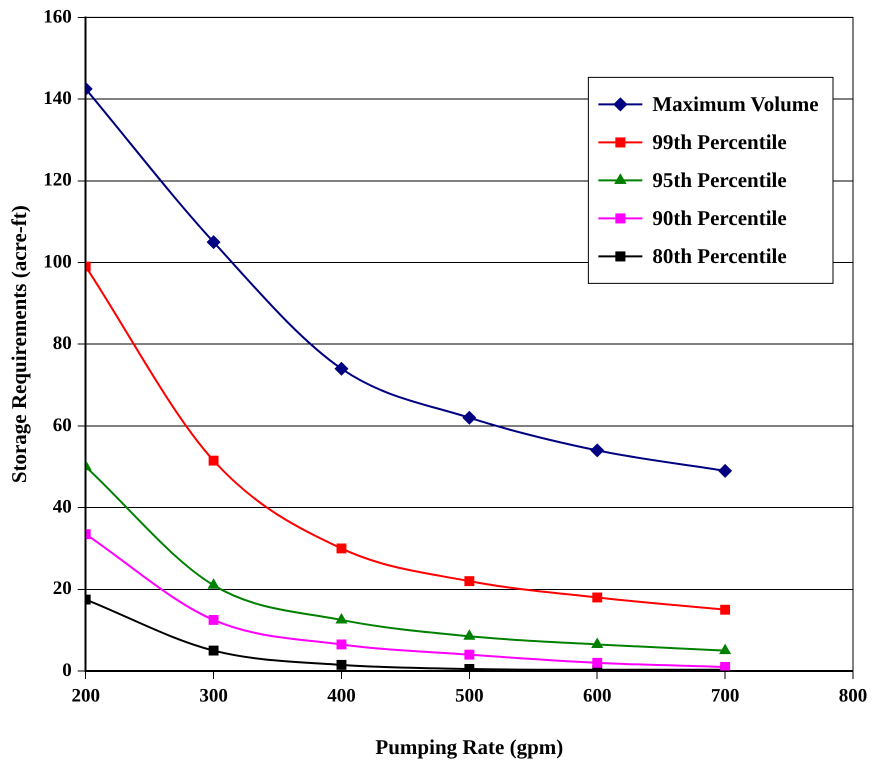  Describe the element at coordinates (62, 343) in the screenshot. I see `y-tick-label: 80` at that location.